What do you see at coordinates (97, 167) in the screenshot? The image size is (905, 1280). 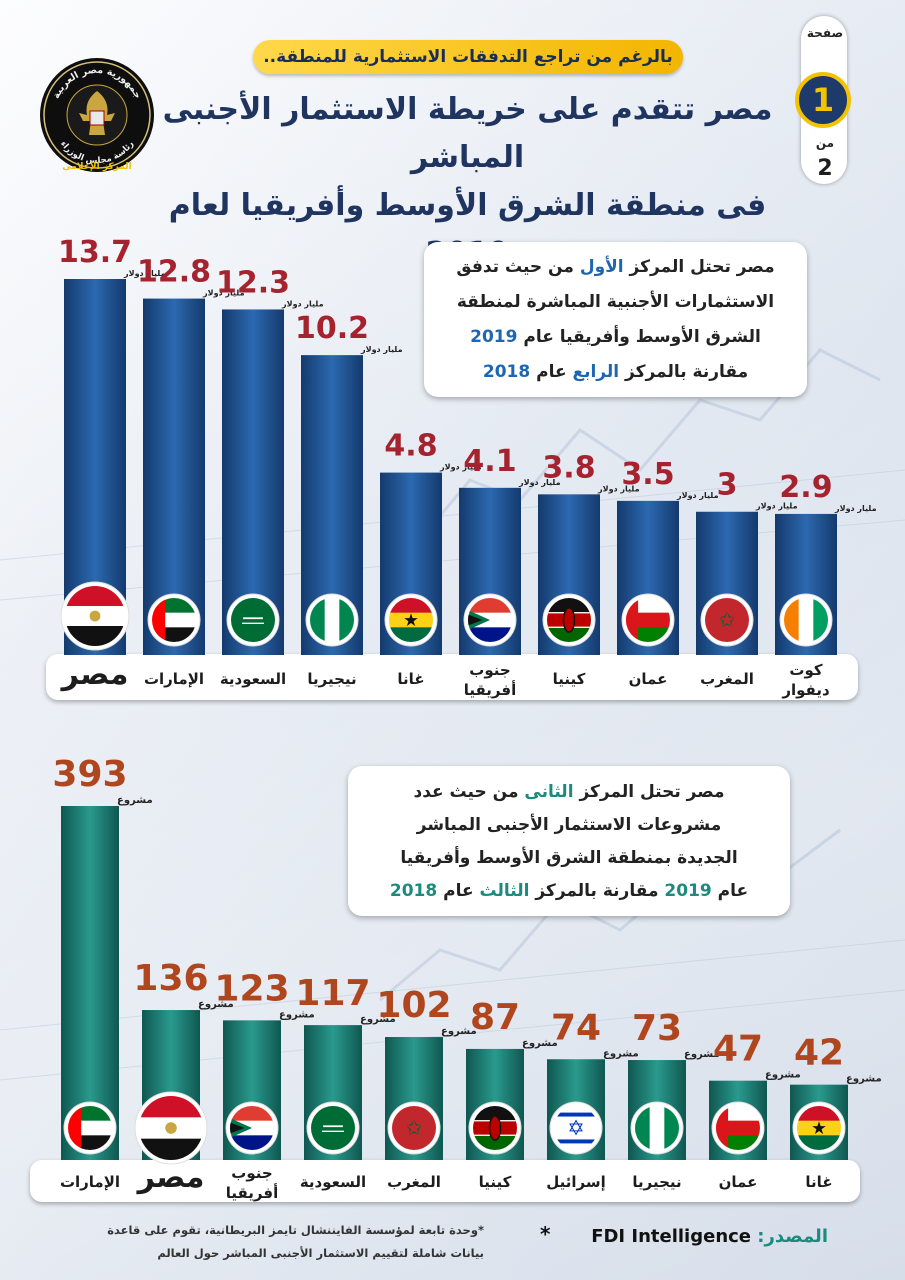 I see `logo-text-bottom: المركز الإعلامى` at bounding box center [97, 167].